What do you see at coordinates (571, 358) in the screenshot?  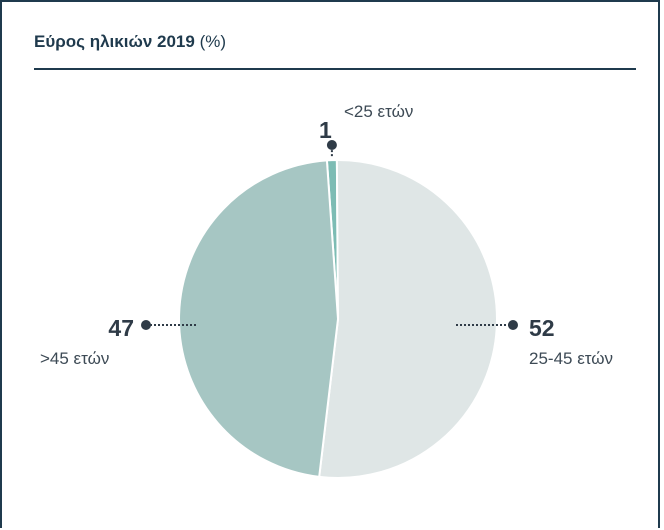 I see `slice-label-25-45: 25-45 ετών` at bounding box center [571, 358].